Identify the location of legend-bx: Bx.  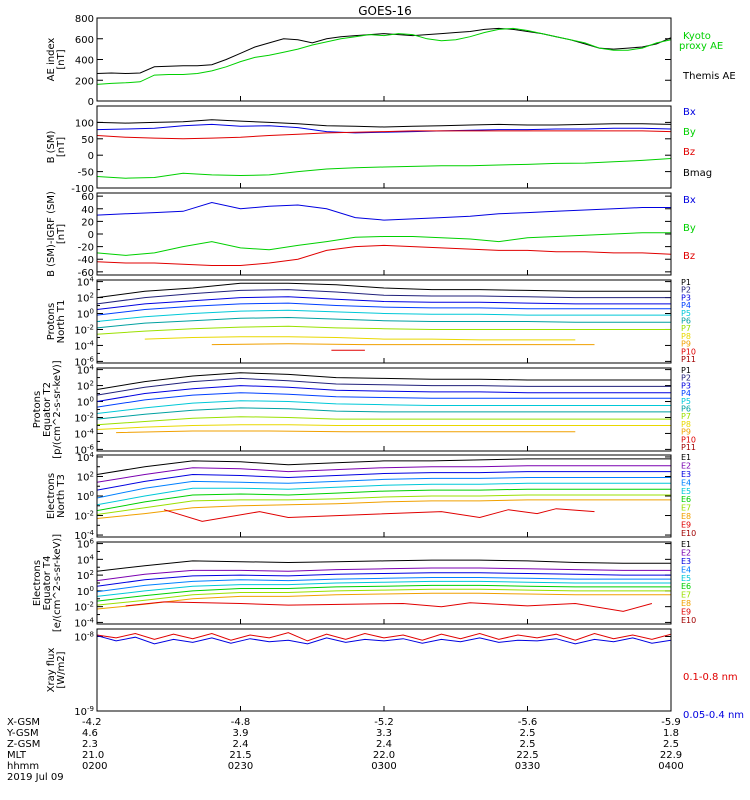
(689, 200).